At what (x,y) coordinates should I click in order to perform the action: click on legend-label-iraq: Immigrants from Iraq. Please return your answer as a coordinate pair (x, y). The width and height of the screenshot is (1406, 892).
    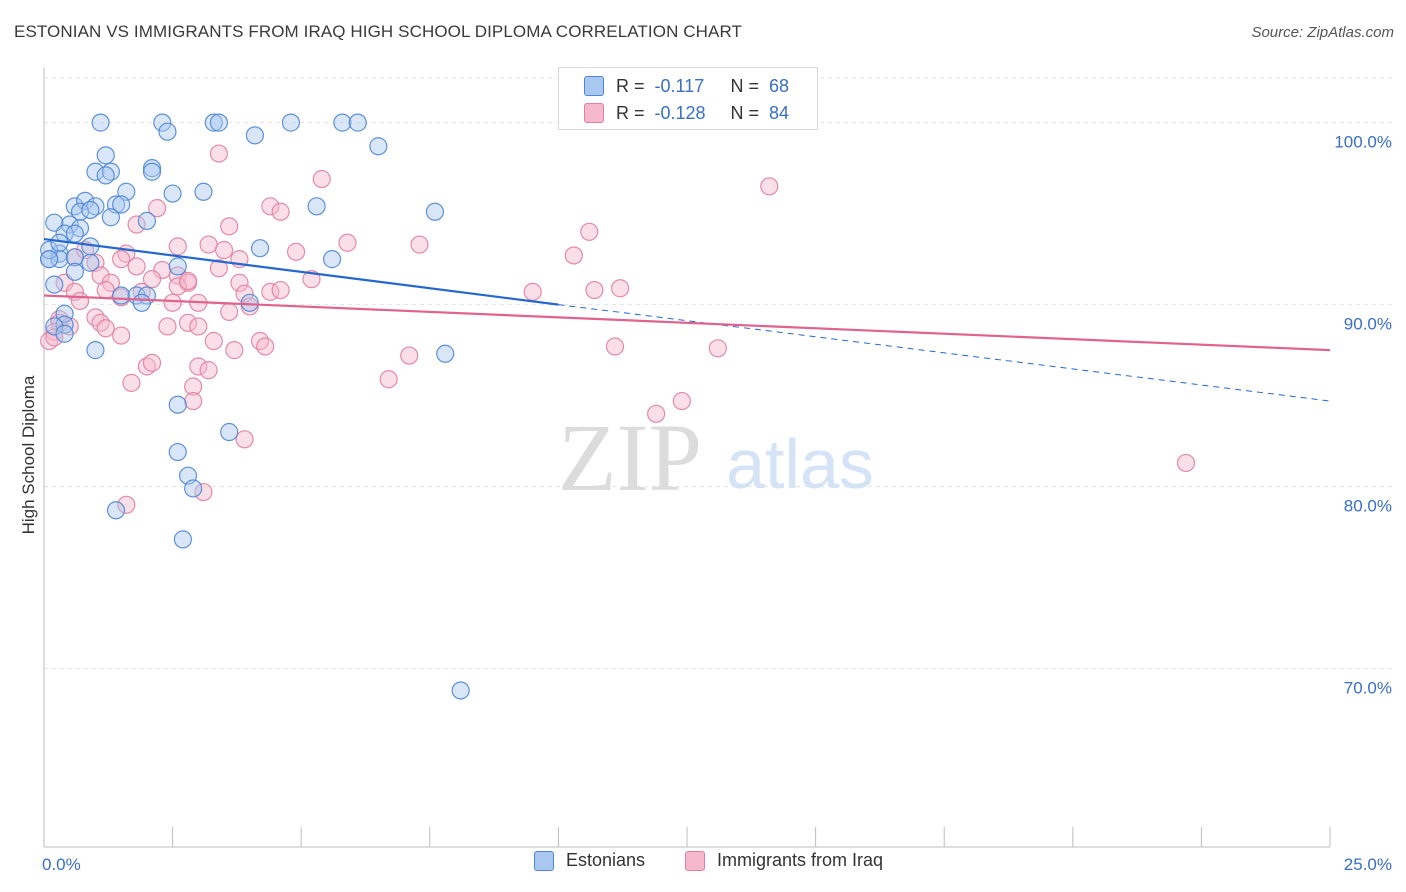
    Looking at the image, I should click on (800, 860).